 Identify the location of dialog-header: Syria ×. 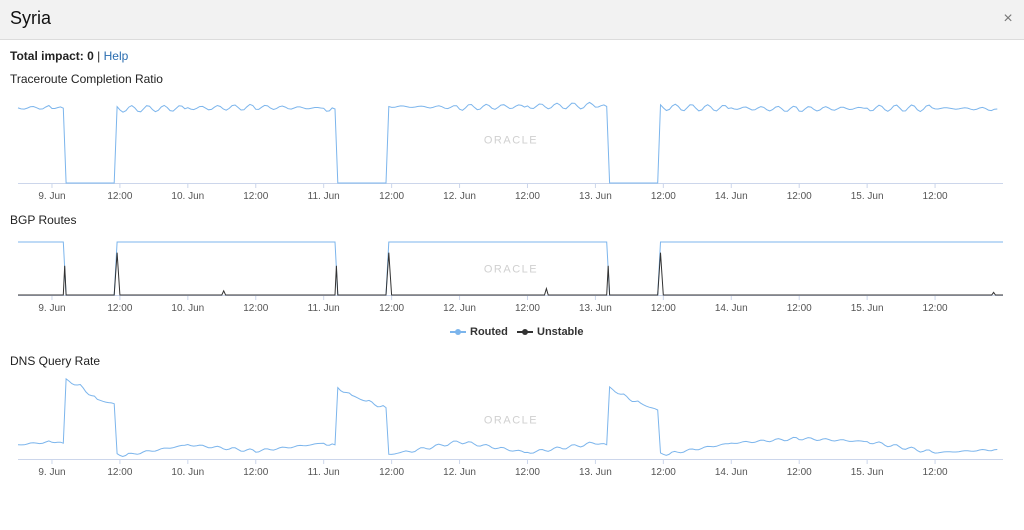
(512, 20).